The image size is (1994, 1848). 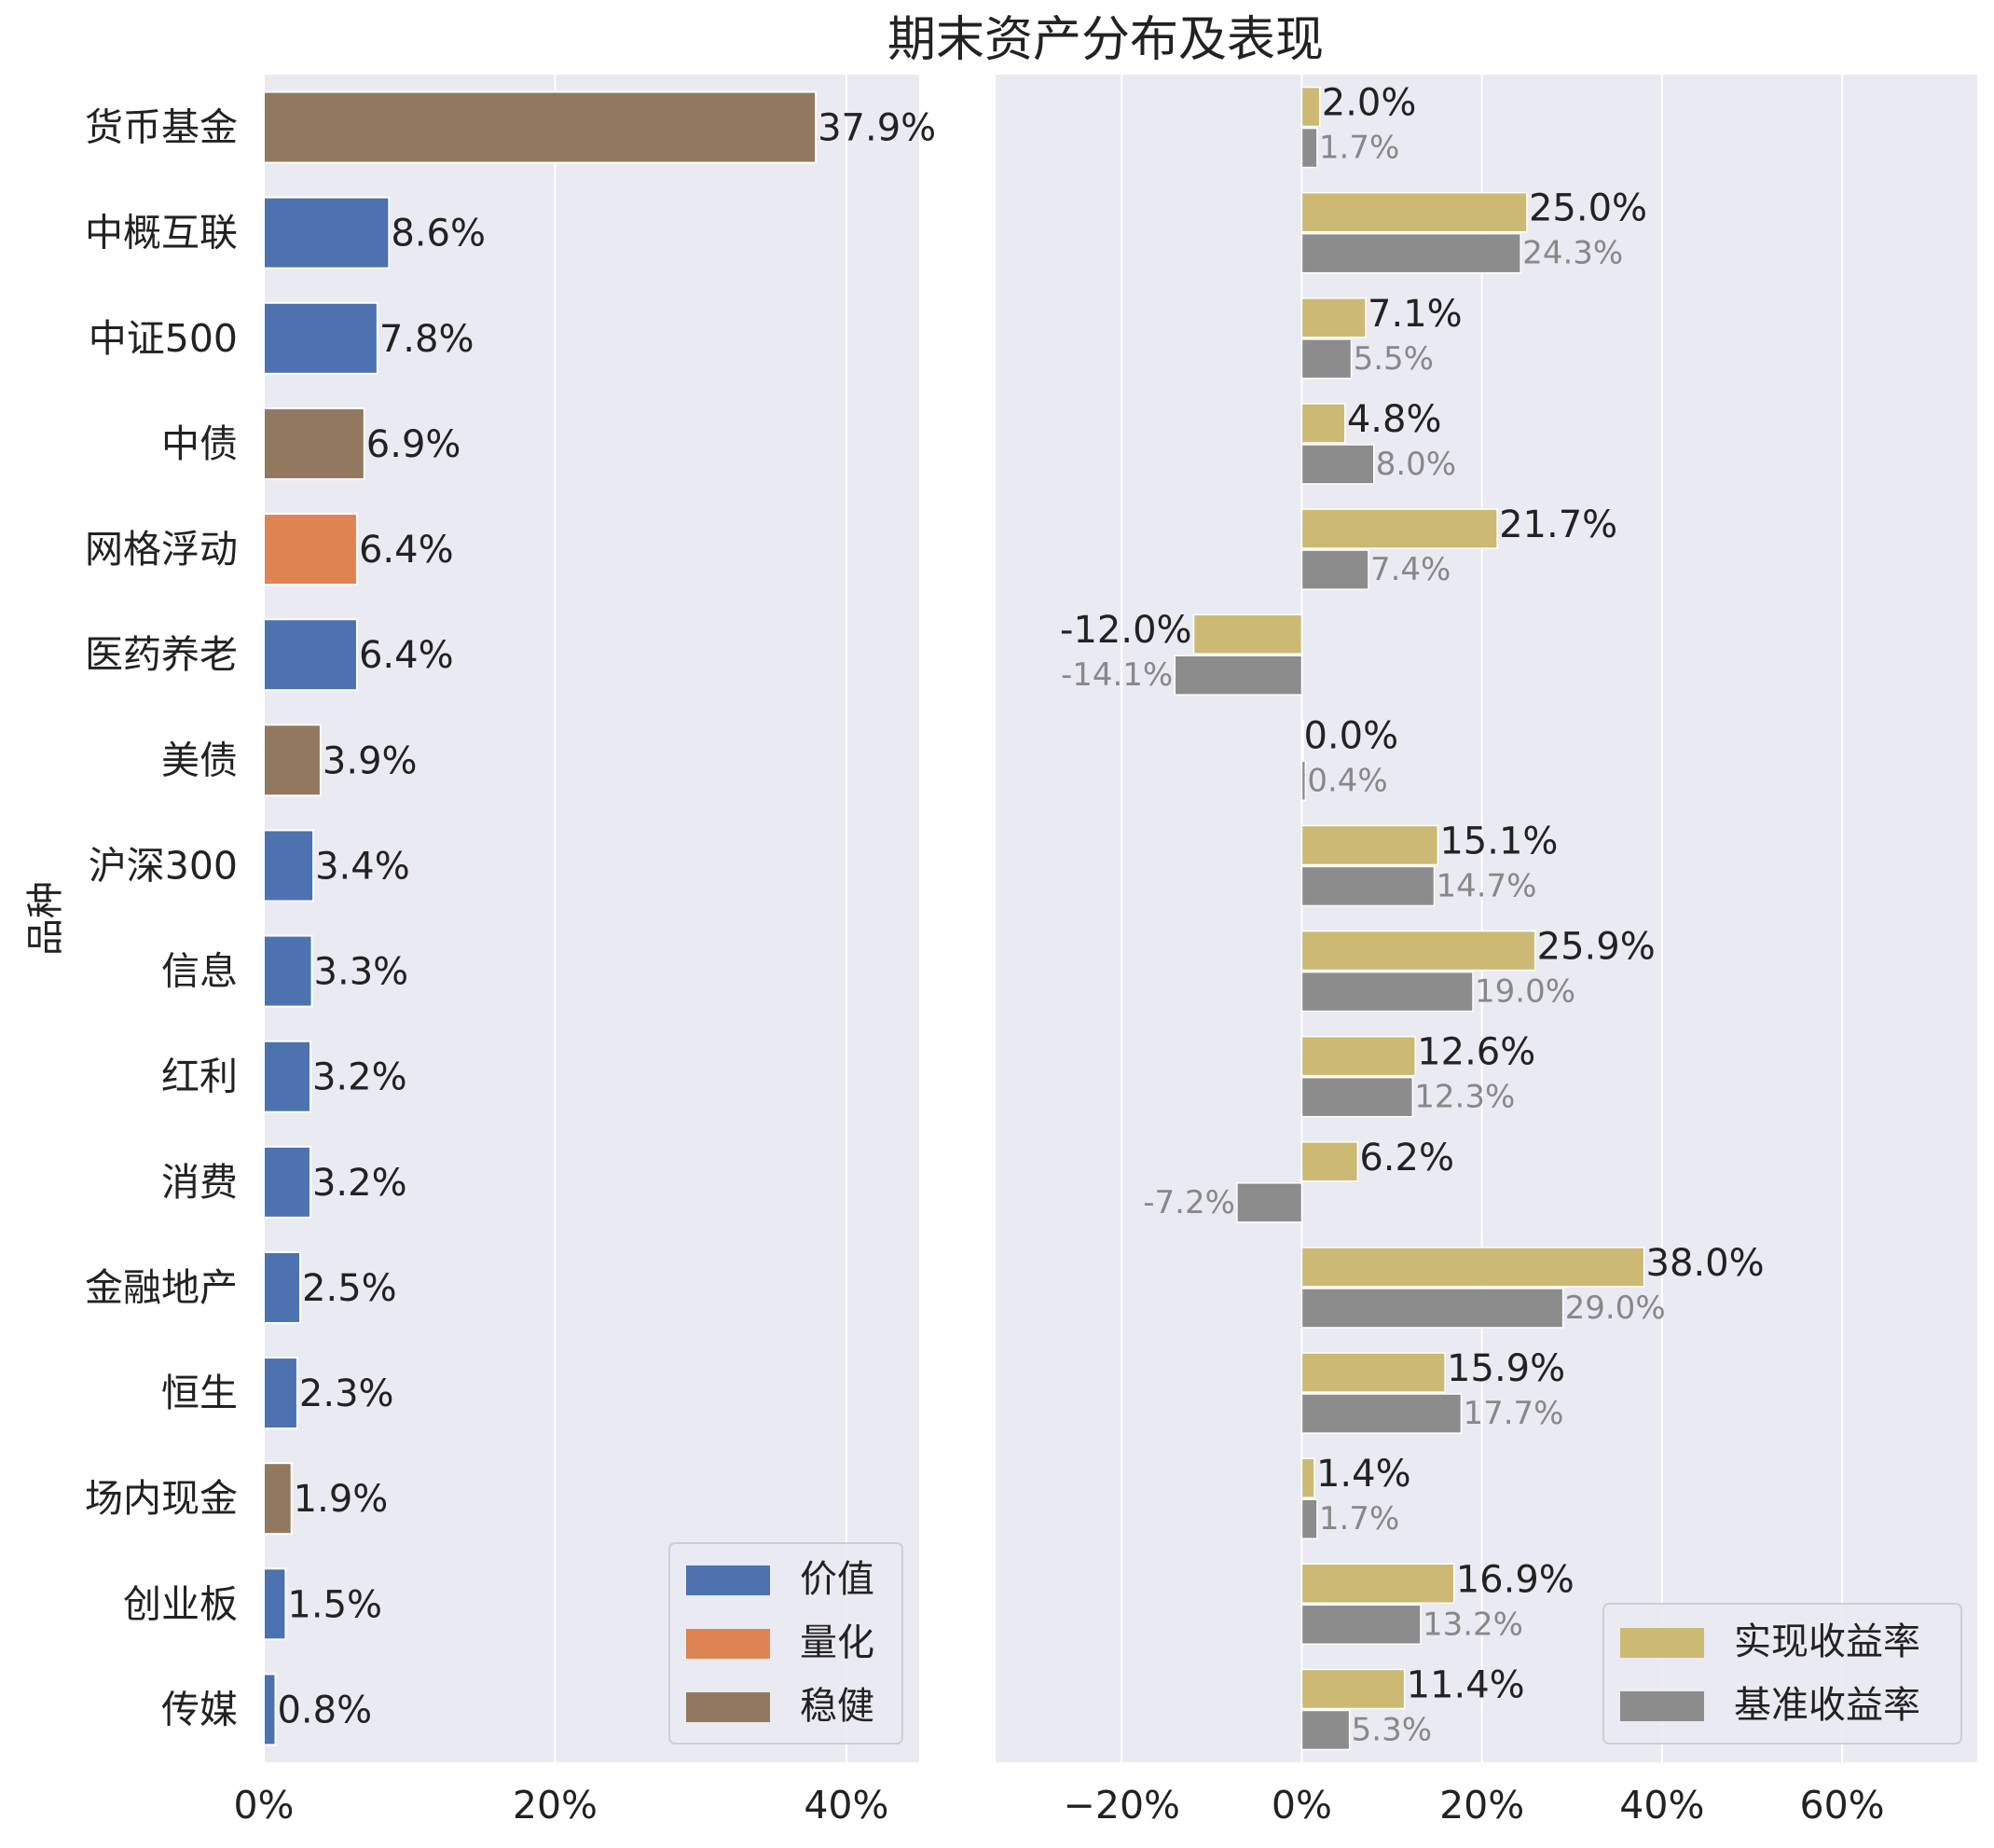 I want to click on allocation-value-label: 37.9%, so click(x=877, y=128).